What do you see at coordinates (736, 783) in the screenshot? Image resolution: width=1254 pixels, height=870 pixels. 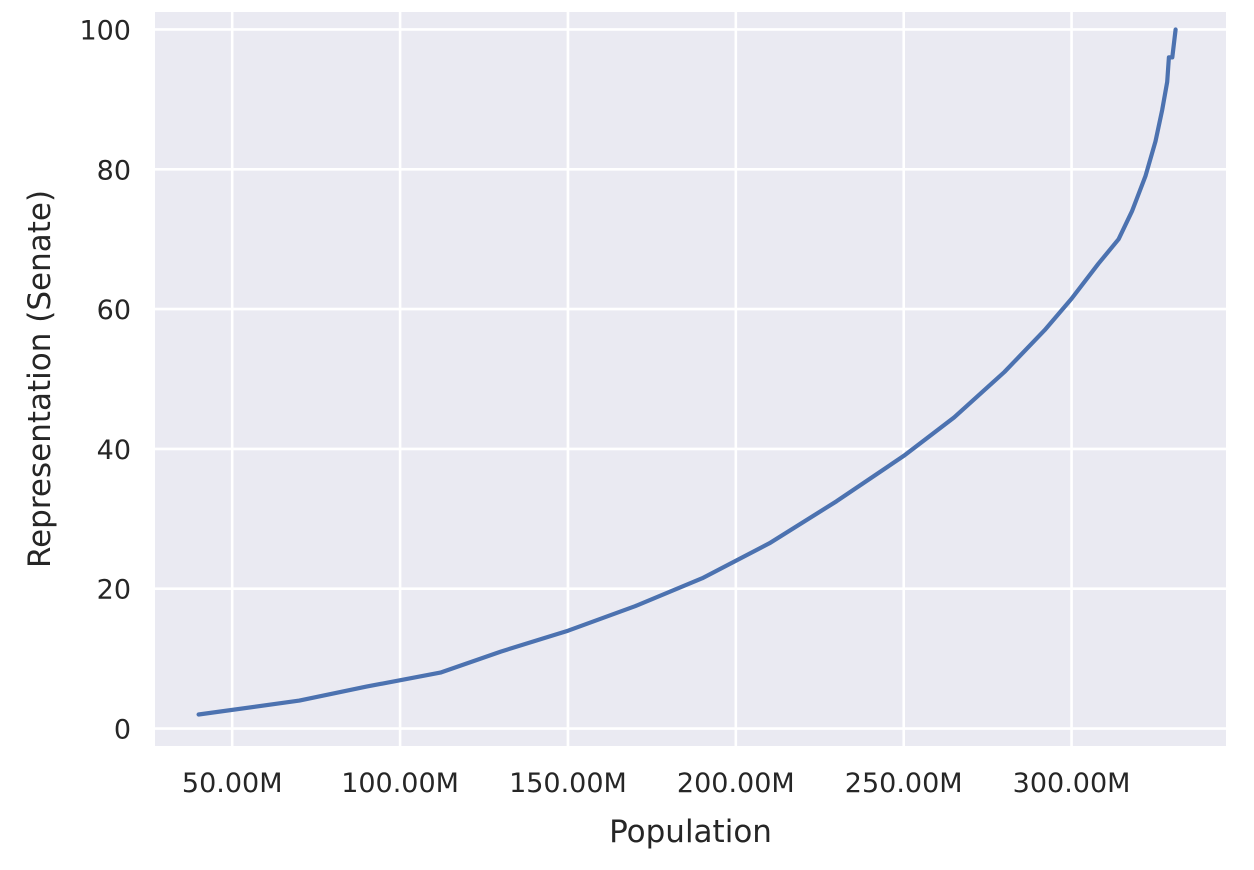 I see `x-tick-label: 200.00M` at bounding box center [736, 783].